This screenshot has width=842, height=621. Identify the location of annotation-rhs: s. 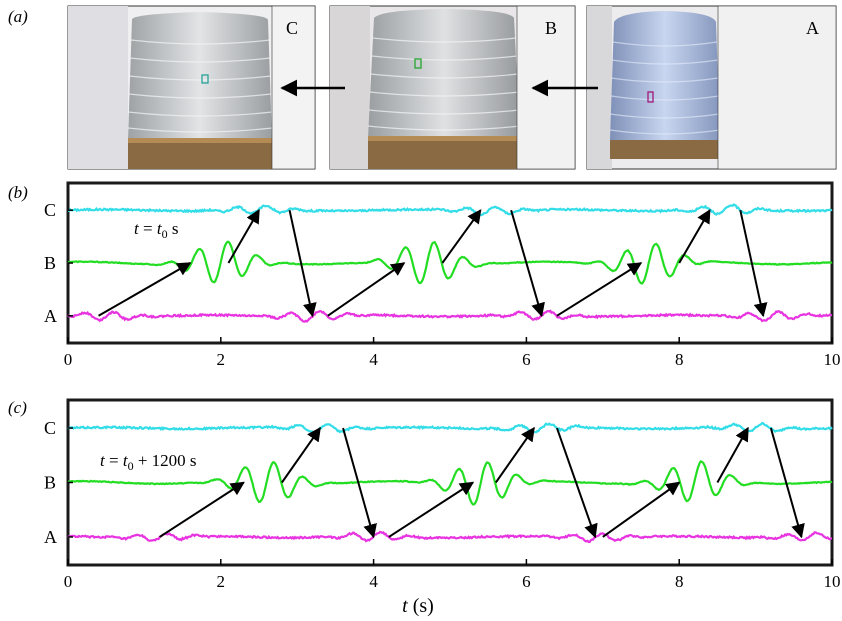
(173, 228).